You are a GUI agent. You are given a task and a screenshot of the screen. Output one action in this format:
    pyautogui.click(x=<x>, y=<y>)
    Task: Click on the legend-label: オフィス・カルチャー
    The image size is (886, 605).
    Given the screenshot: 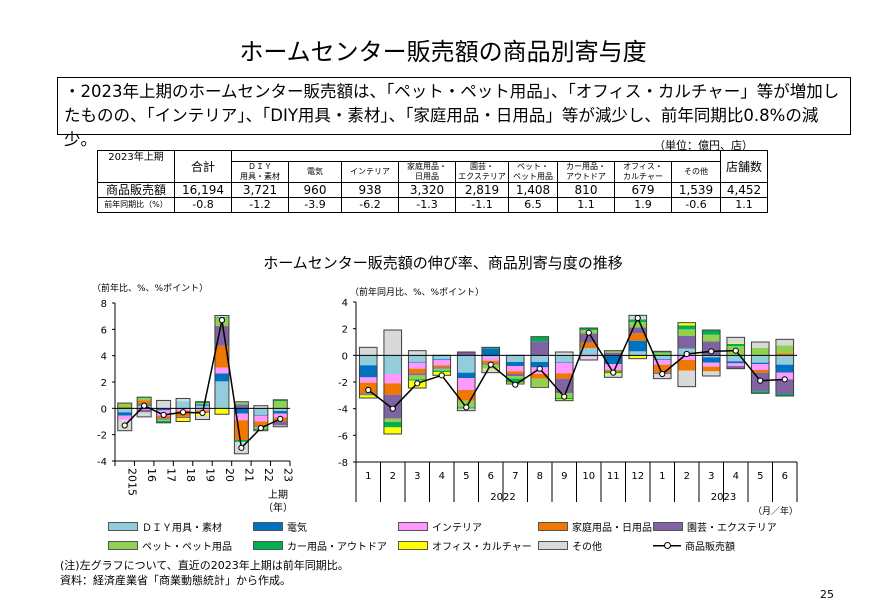 What is the action you would take?
    pyautogui.click(x=482, y=547)
    